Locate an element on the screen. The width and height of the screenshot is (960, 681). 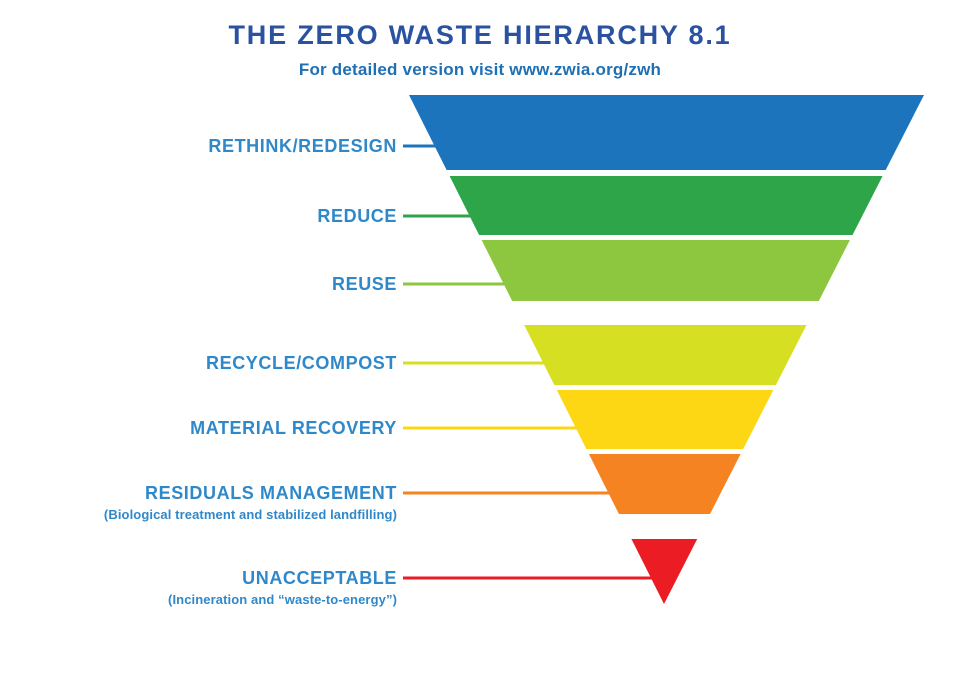
level-label-rethink-redesign: RETHINK/REDESIGN is located at coordinates (198, 146).